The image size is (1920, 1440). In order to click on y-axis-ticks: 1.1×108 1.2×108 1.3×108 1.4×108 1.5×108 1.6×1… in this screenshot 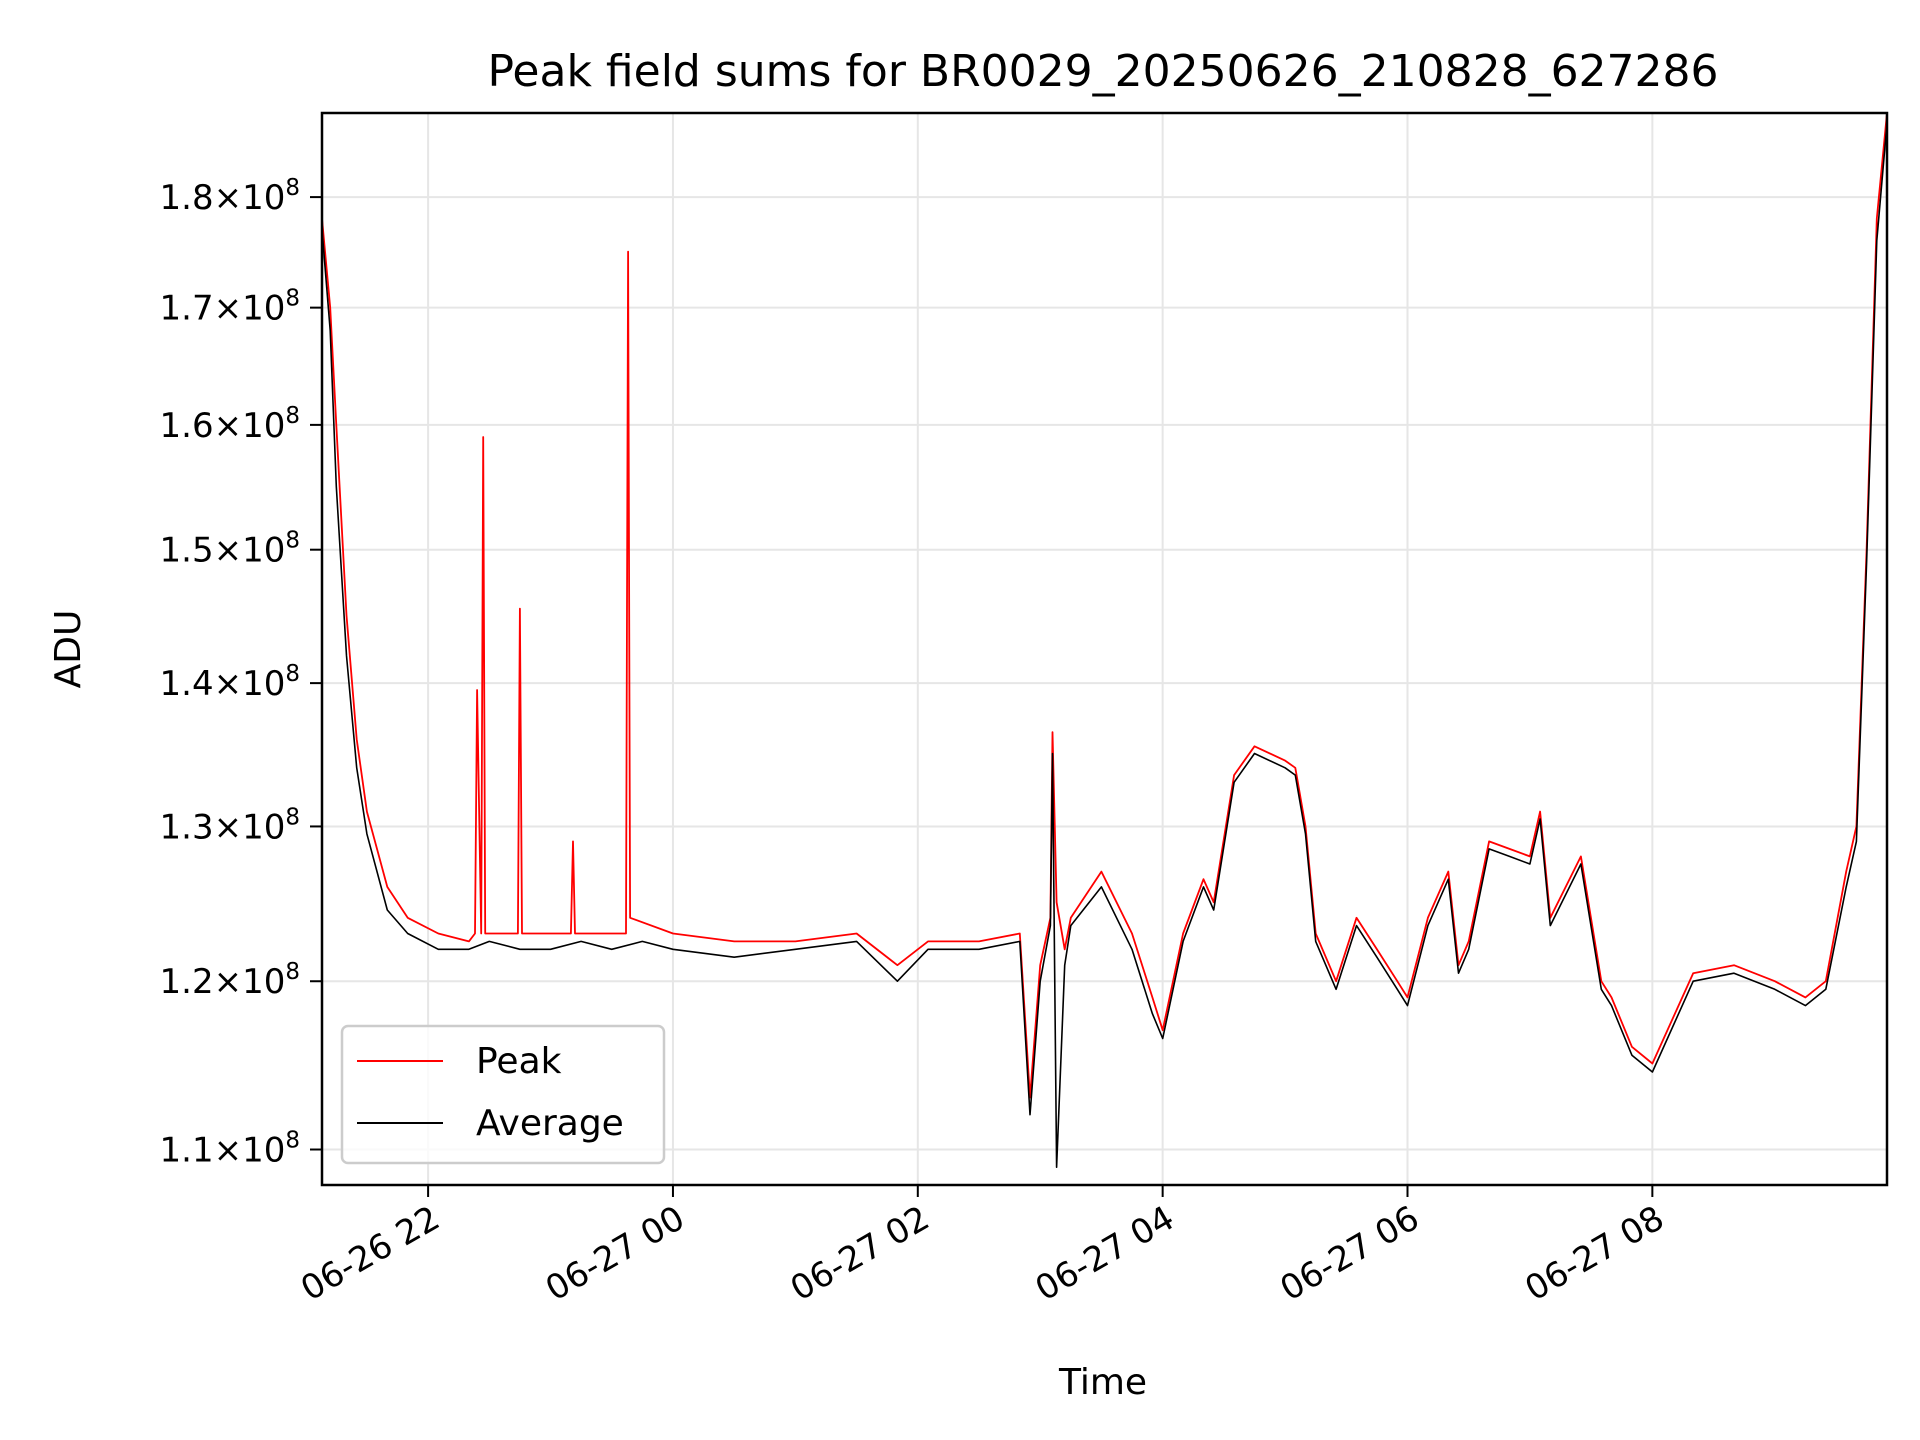, I will do `click(241, 673)`.